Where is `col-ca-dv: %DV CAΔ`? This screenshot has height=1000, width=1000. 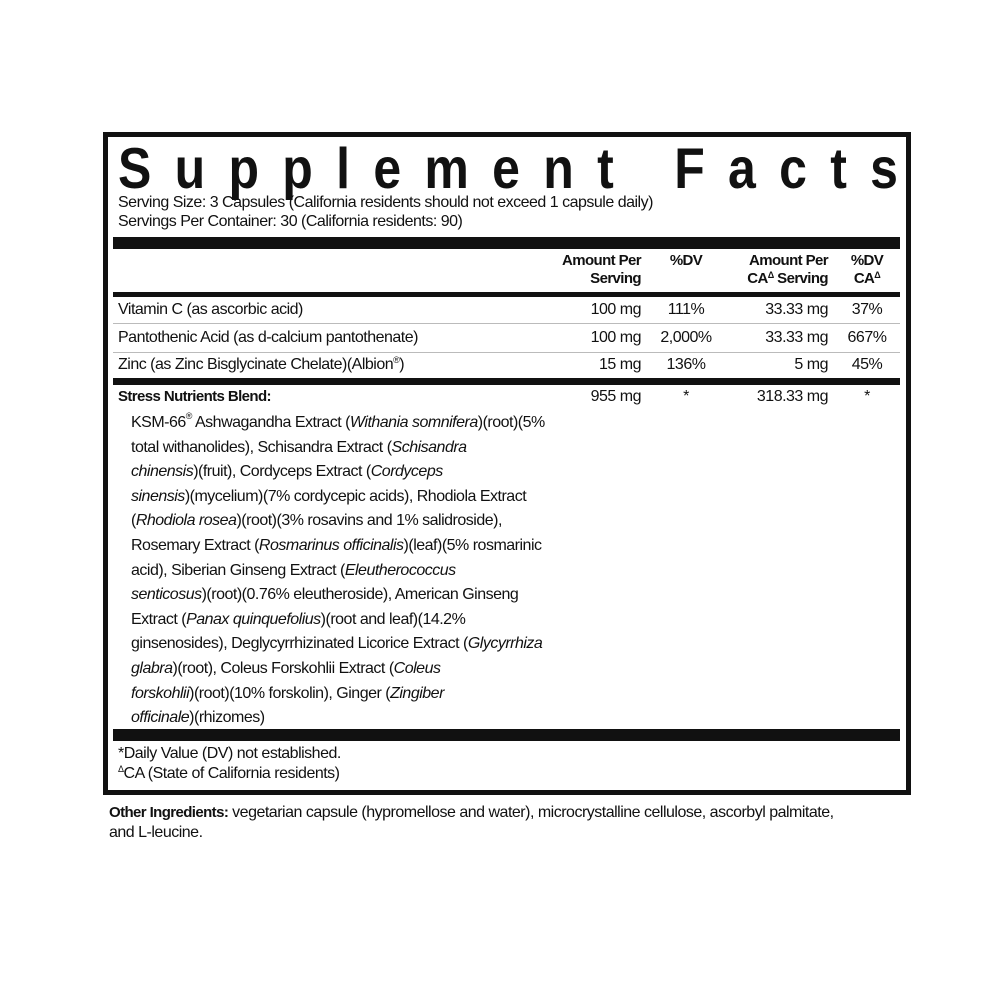
col-ca-dv: %DV CAΔ is located at coordinates (867, 269).